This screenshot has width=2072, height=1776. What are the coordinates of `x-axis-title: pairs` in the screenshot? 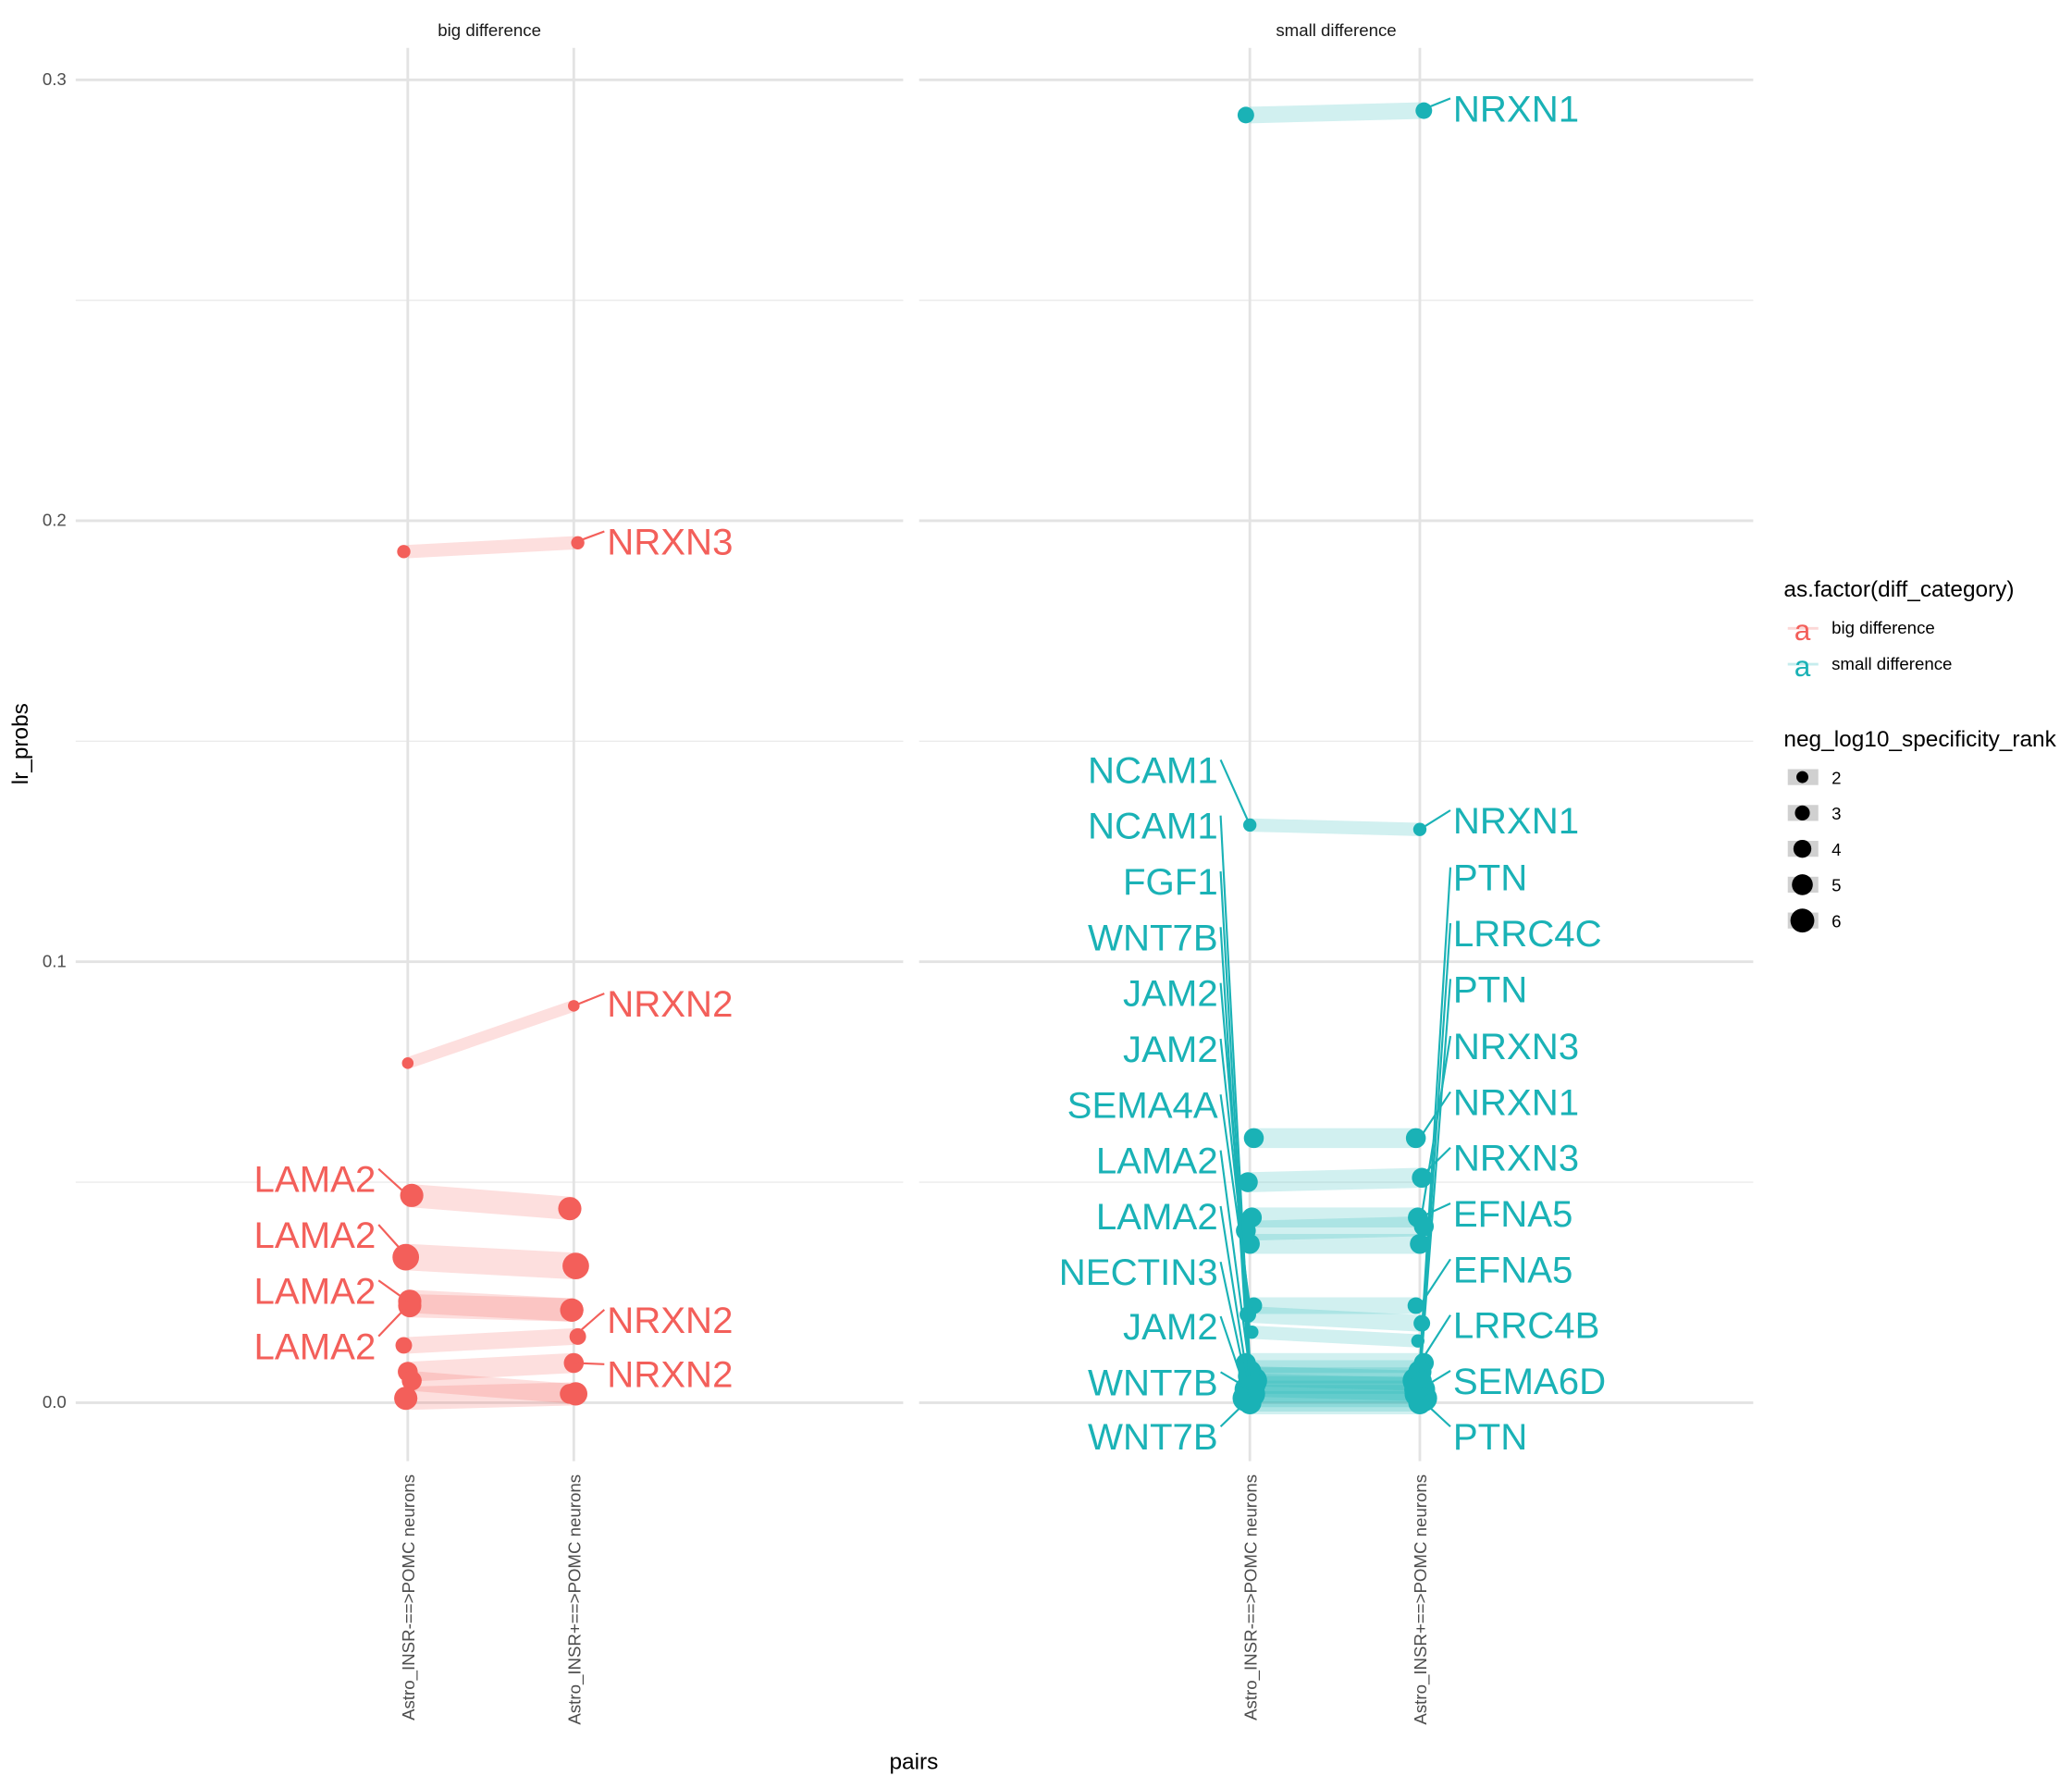 It's located at (914, 1762).